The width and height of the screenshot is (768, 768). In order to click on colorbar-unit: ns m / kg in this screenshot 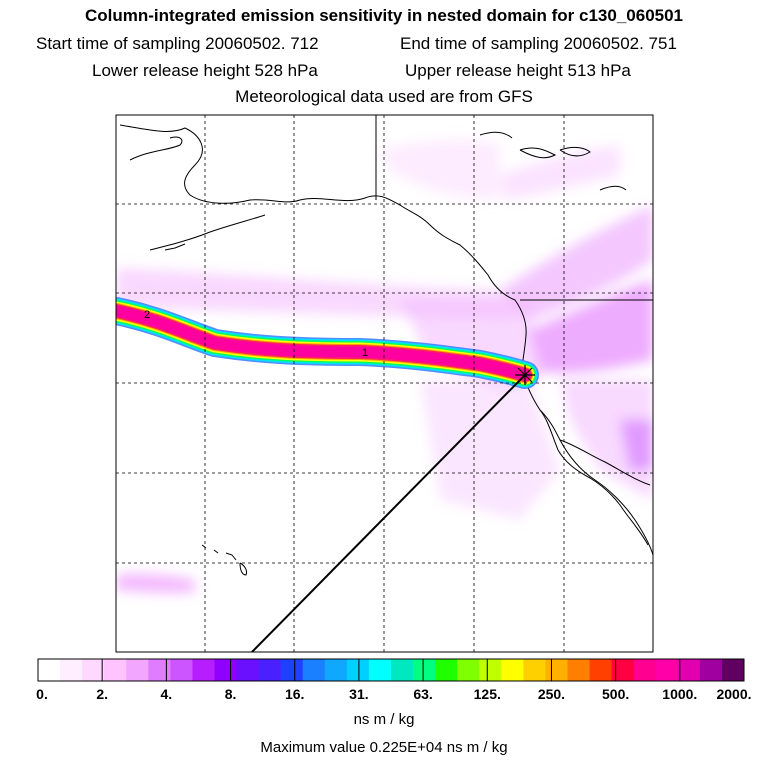, I will do `click(384, 719)`.